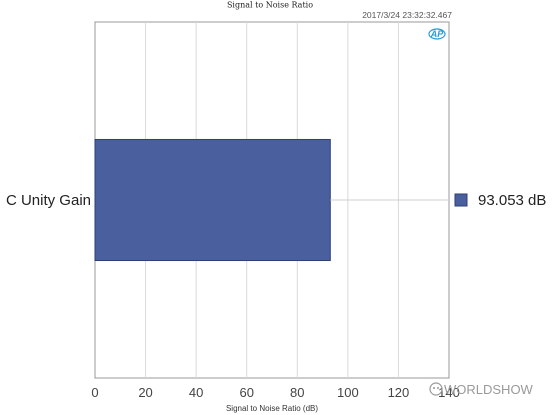 This screenshot has width=554, height=415. What do you see at coordinates (196, 392) in the screenshot?
I see `x-tick-label: 40` at bounding box center [196, 392].